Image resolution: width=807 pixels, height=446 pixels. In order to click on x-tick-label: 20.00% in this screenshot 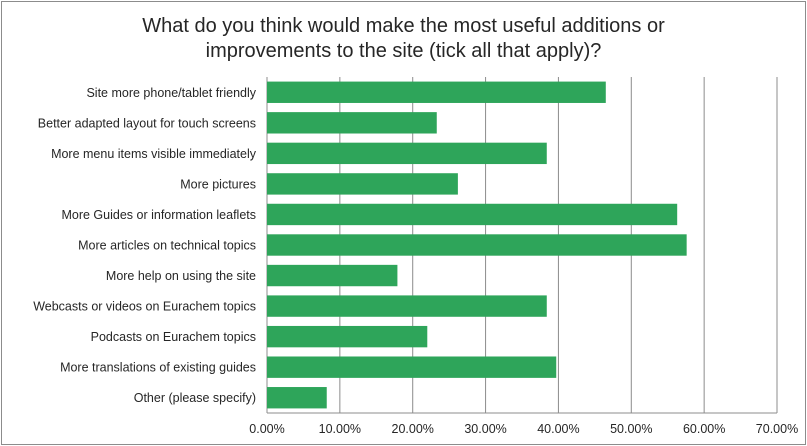, I will do `click(413, 429)`.